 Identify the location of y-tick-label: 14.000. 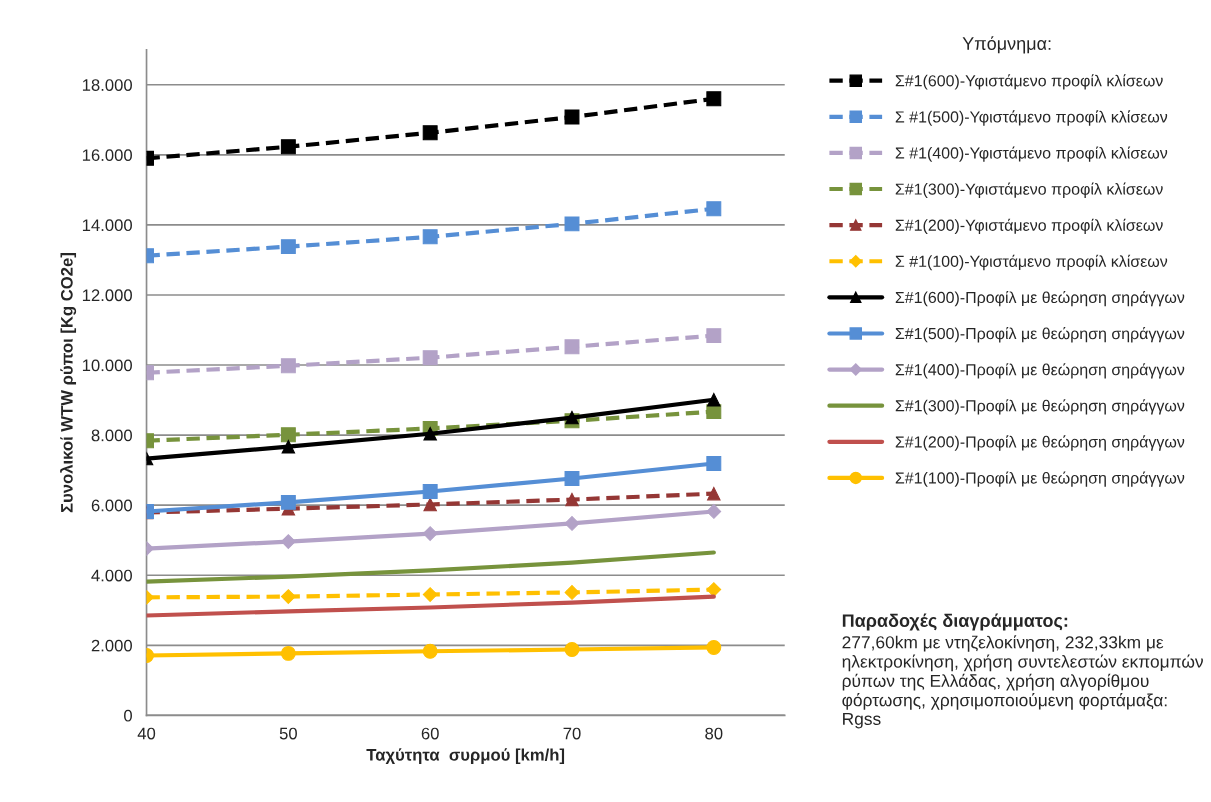
(107, 225).